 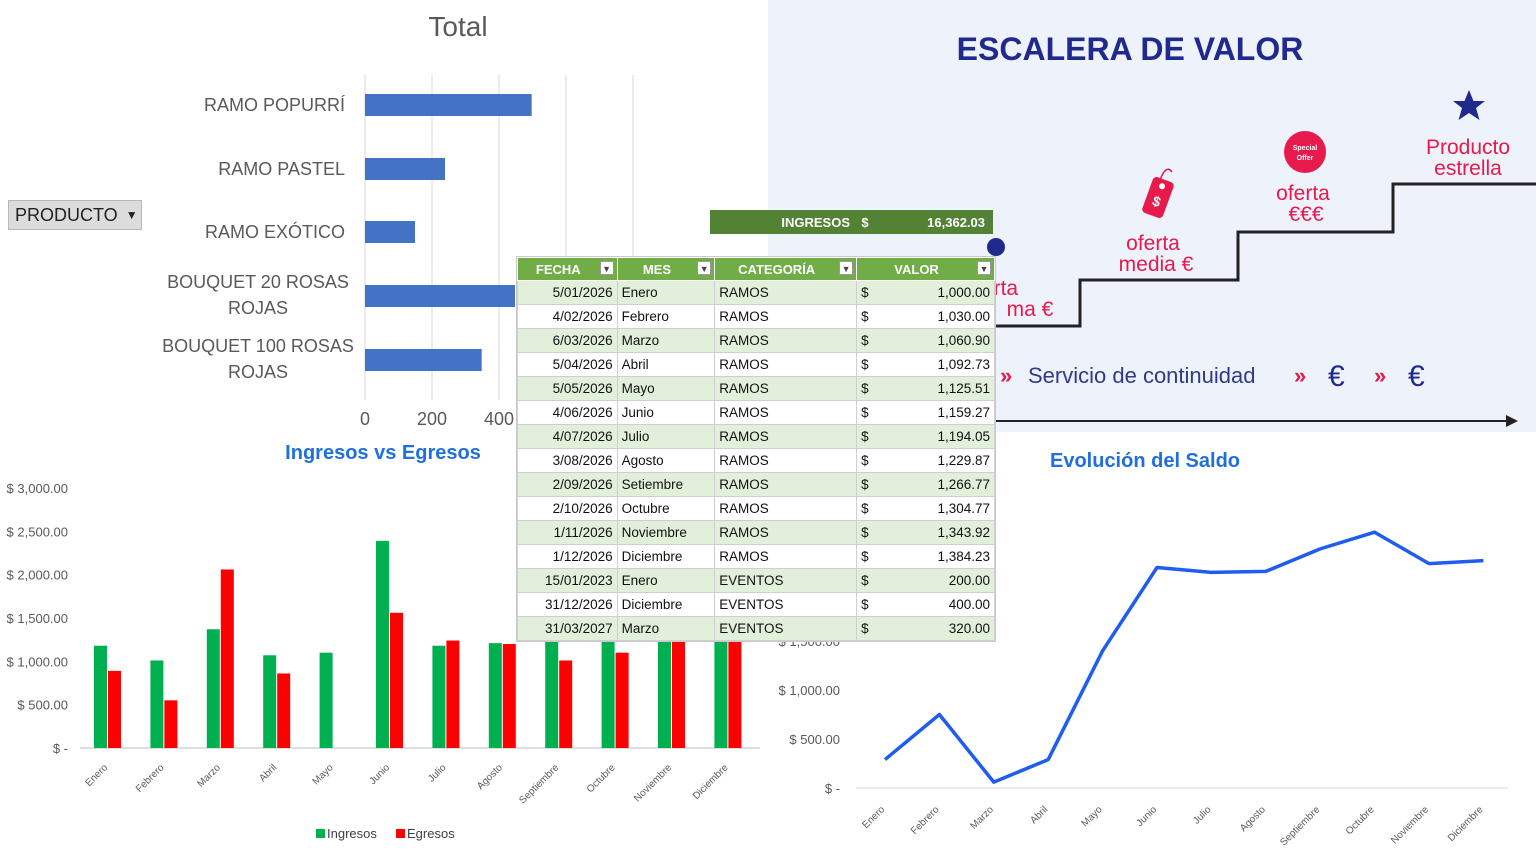 What do you see at coordinates (786, 269) in the screenshot?
I see `header-categoria: CATEGORÍA ▼` at bounding box center [786, 269].